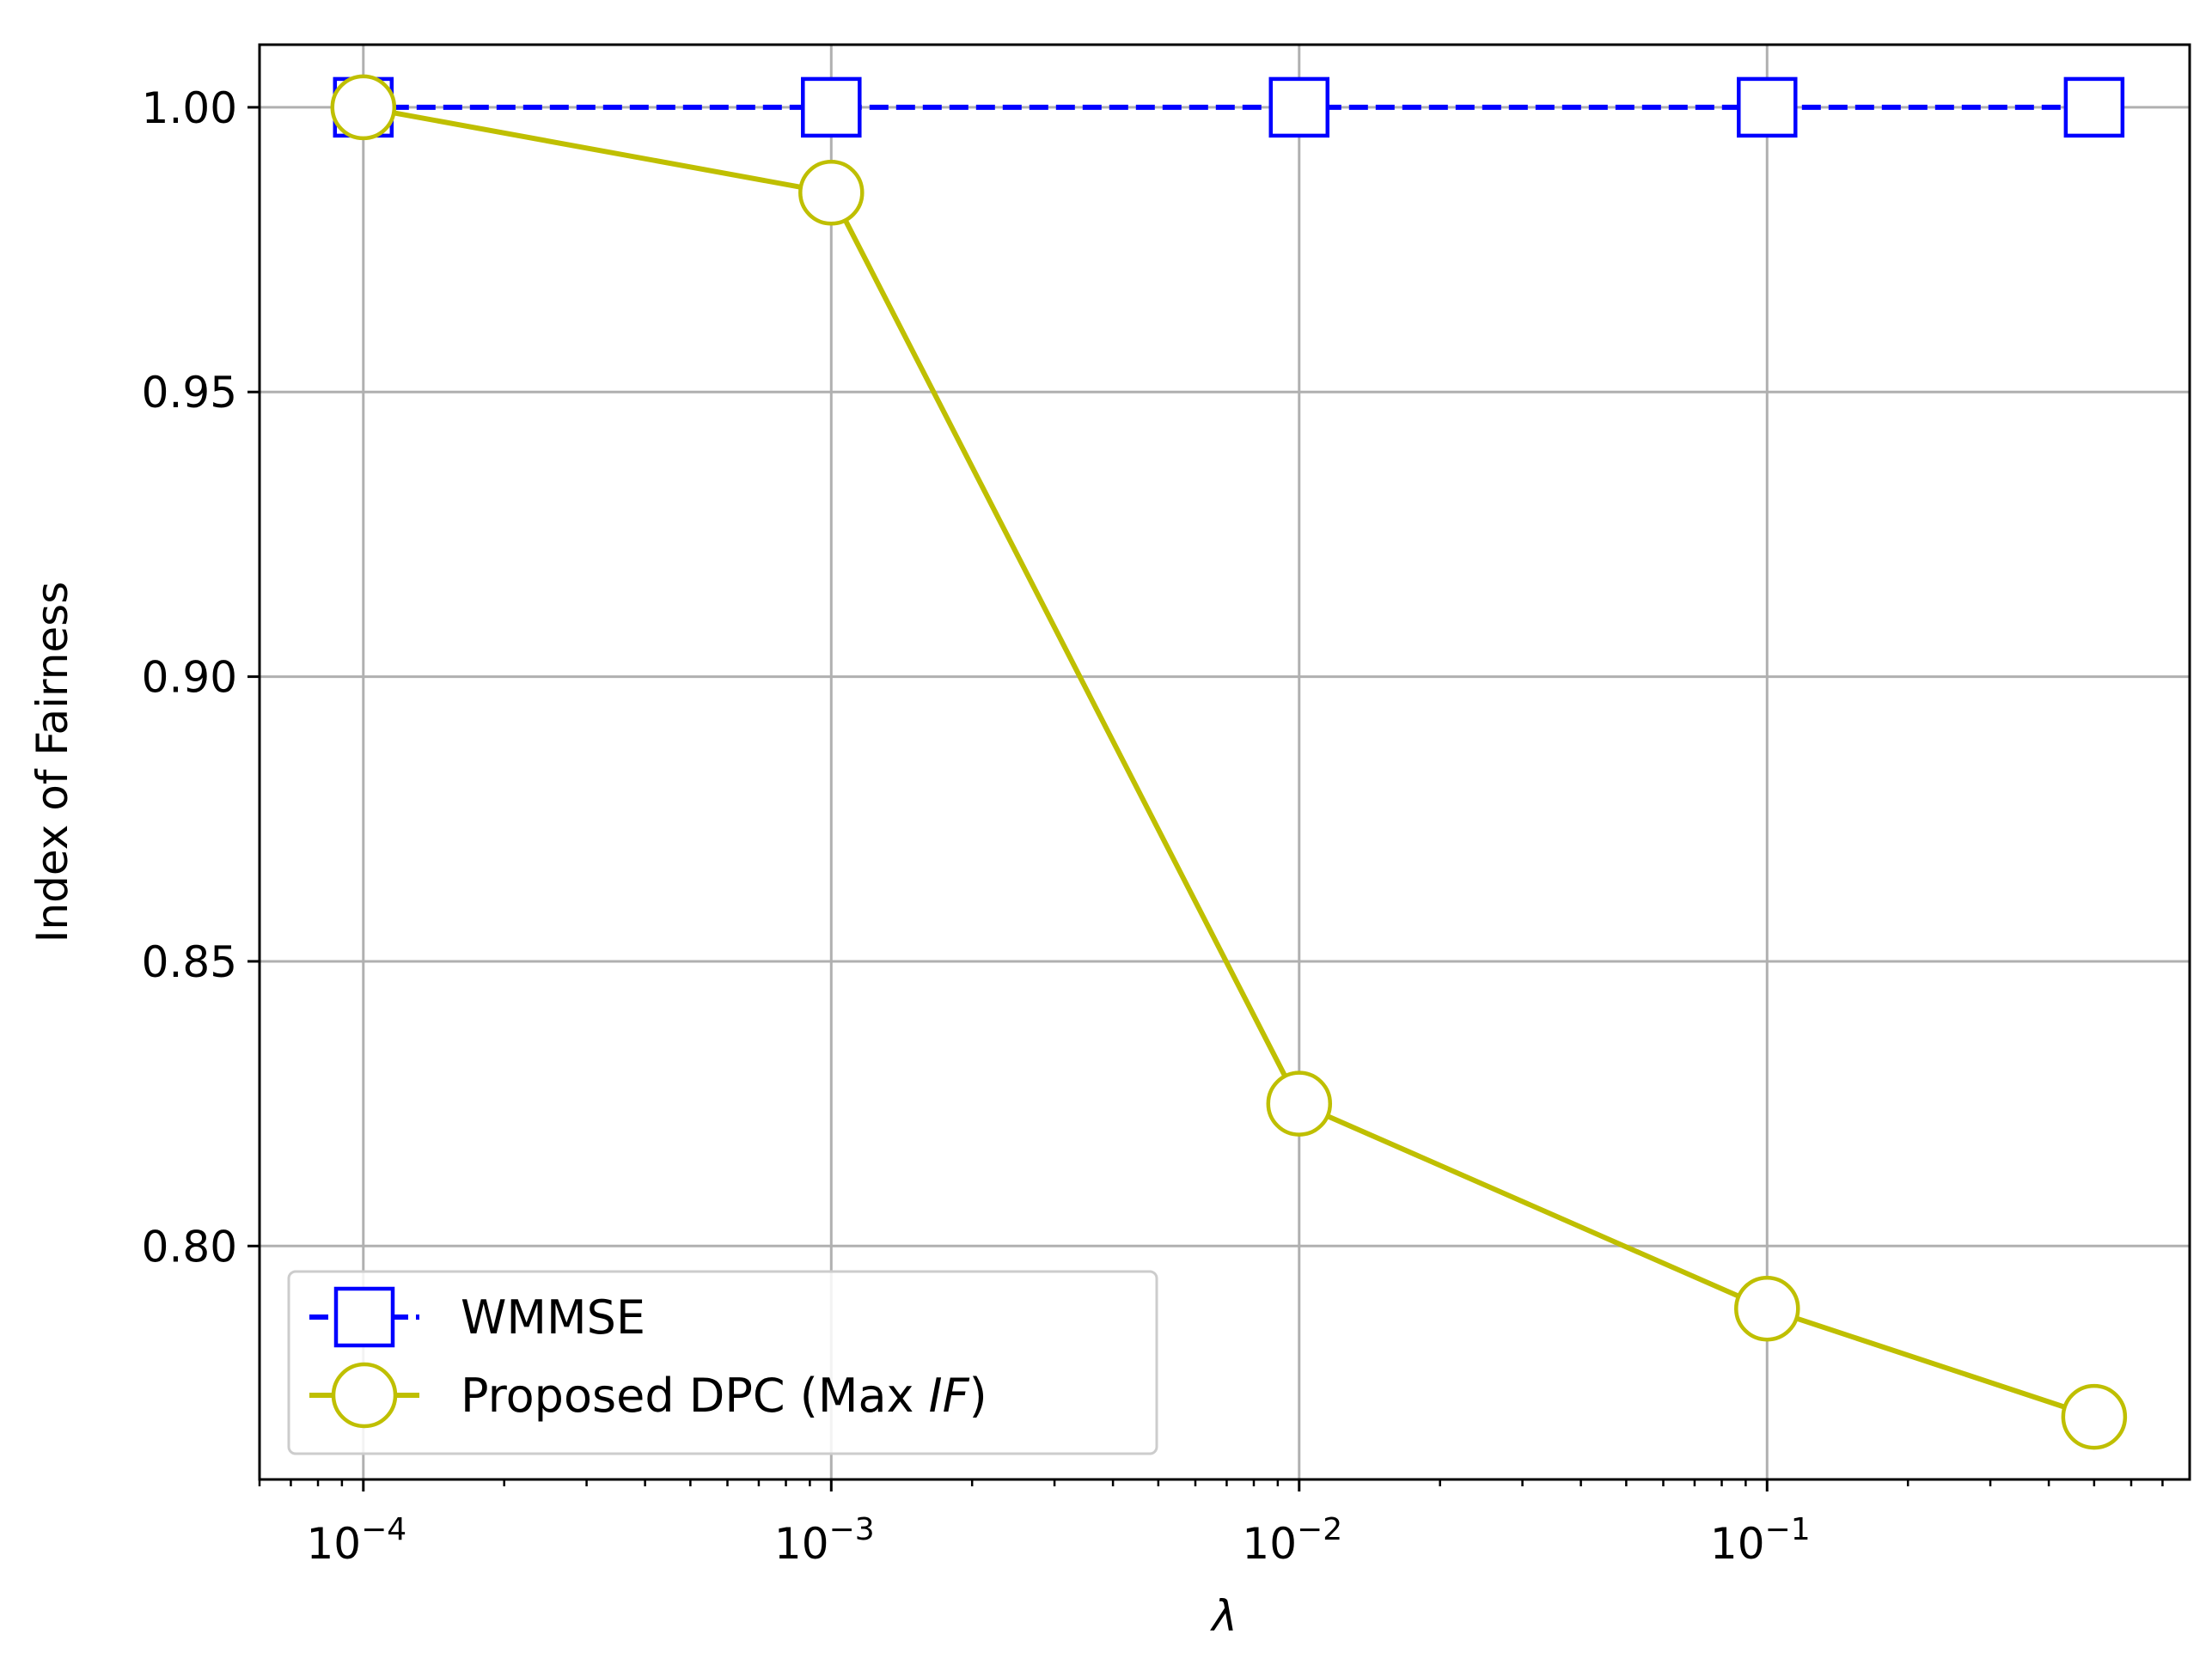  What do you see at coordinates (824, 1540) in the screenshot?
I see `x-tick-label: 10⁻³` at bounding box center [824, 1540].